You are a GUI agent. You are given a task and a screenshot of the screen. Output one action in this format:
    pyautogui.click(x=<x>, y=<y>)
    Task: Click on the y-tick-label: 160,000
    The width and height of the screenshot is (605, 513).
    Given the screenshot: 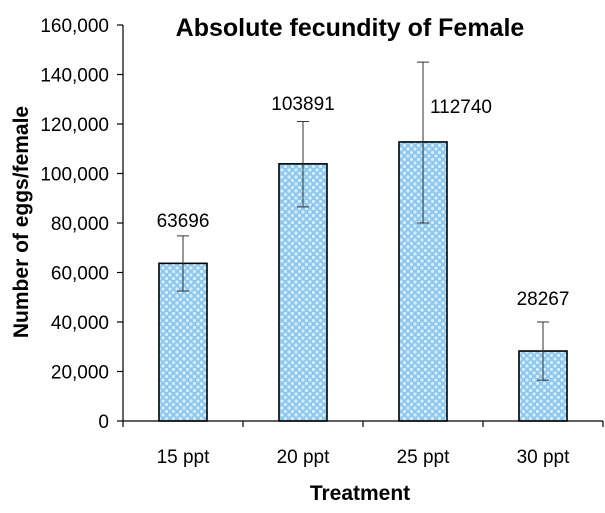 What is the action you would take?
    pyautogui.click(x=74, y=26)
    